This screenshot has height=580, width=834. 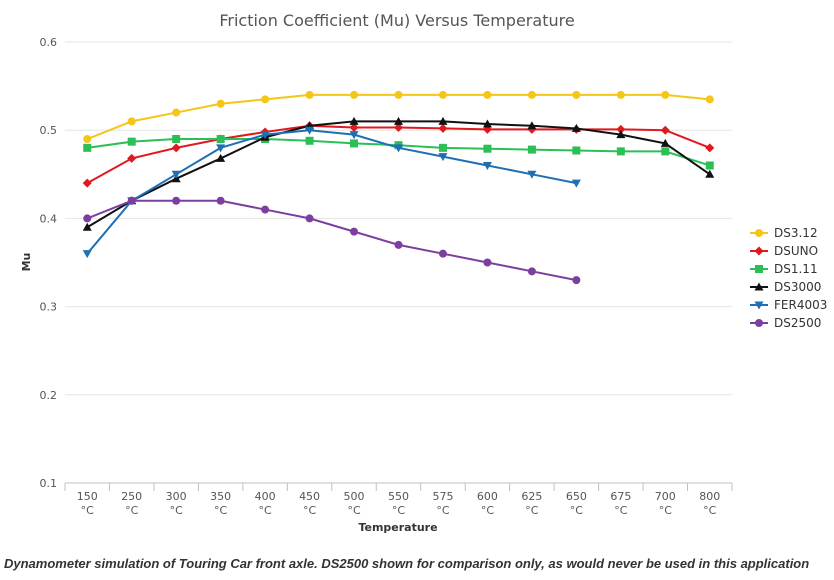 I want to click on y-tick-label: 0.4, so click(x=49, y=218).